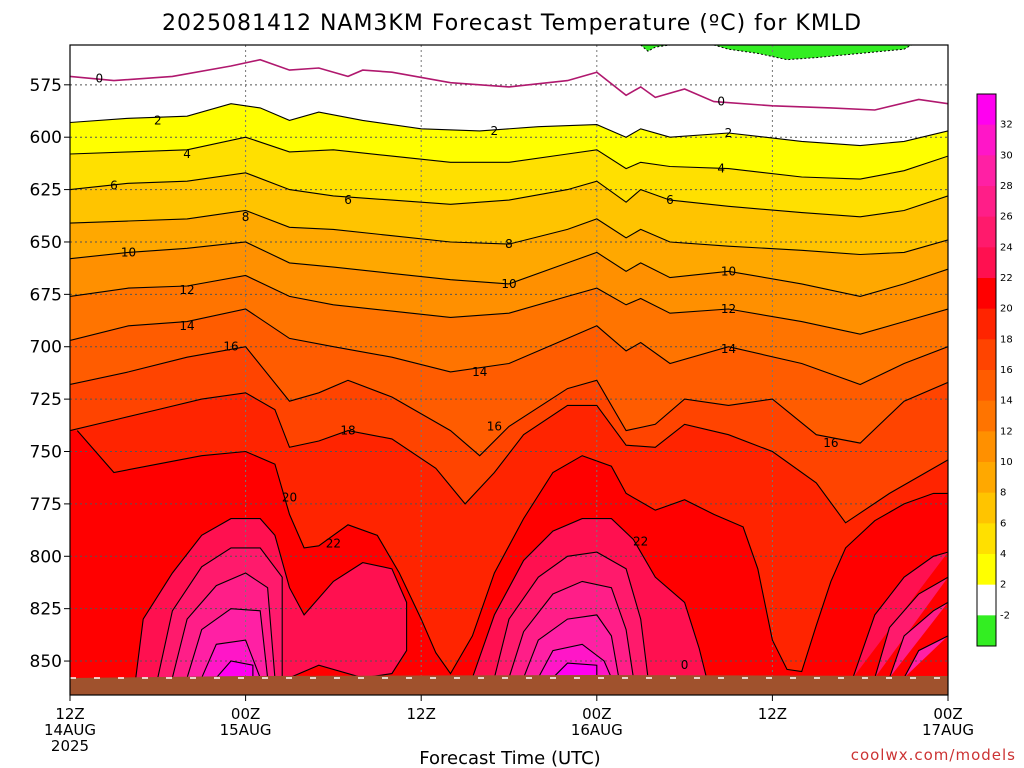 The height and width of the screenshot is (768, 1024). Describe the element at coordinates (509, 758) in the screenshot. I see `x-axis-label: Forecast Time (UTC)` at that location.